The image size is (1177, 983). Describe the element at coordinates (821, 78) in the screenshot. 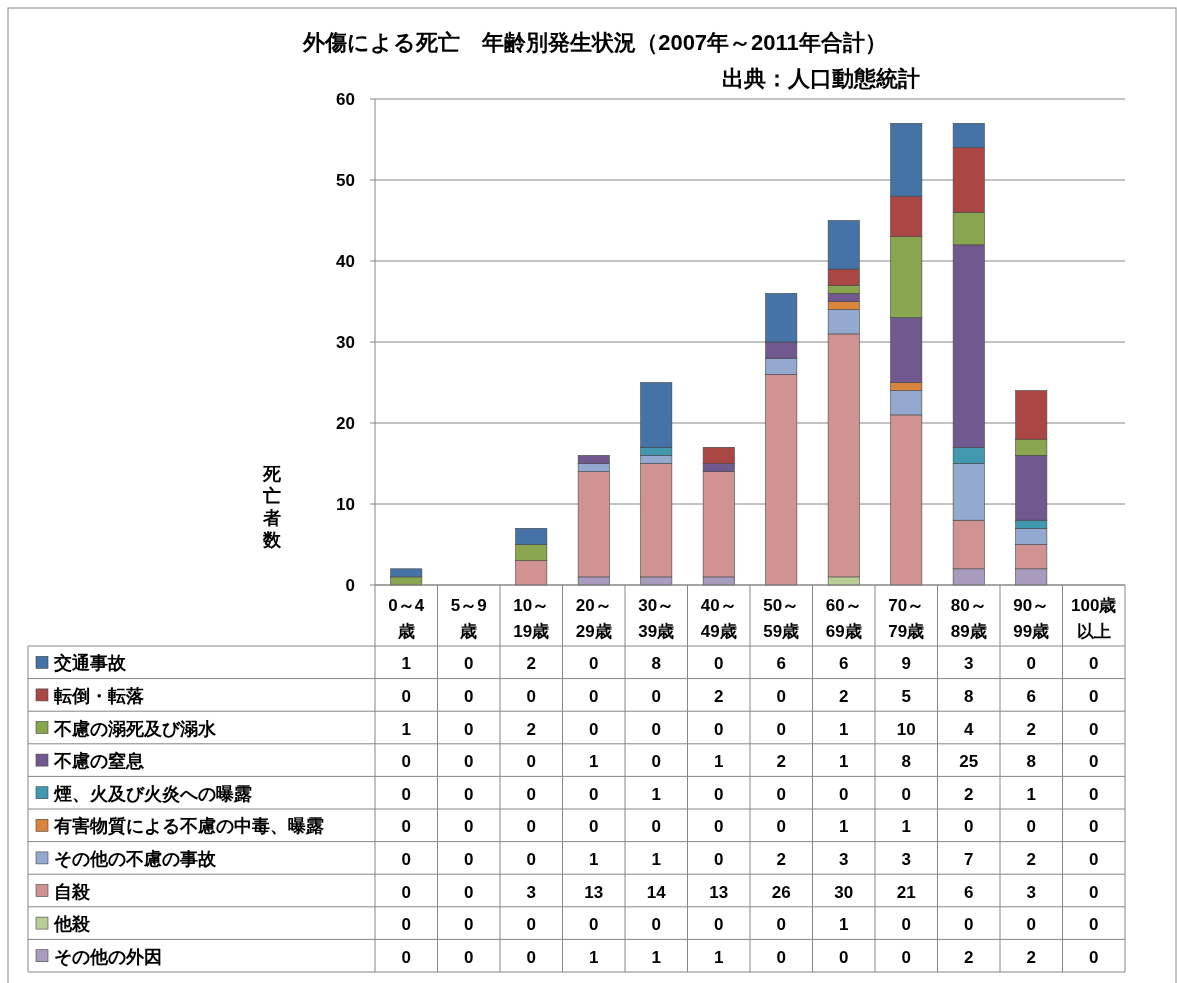

I see `chart-subtitle: 出典：人口動態統計` at that location.